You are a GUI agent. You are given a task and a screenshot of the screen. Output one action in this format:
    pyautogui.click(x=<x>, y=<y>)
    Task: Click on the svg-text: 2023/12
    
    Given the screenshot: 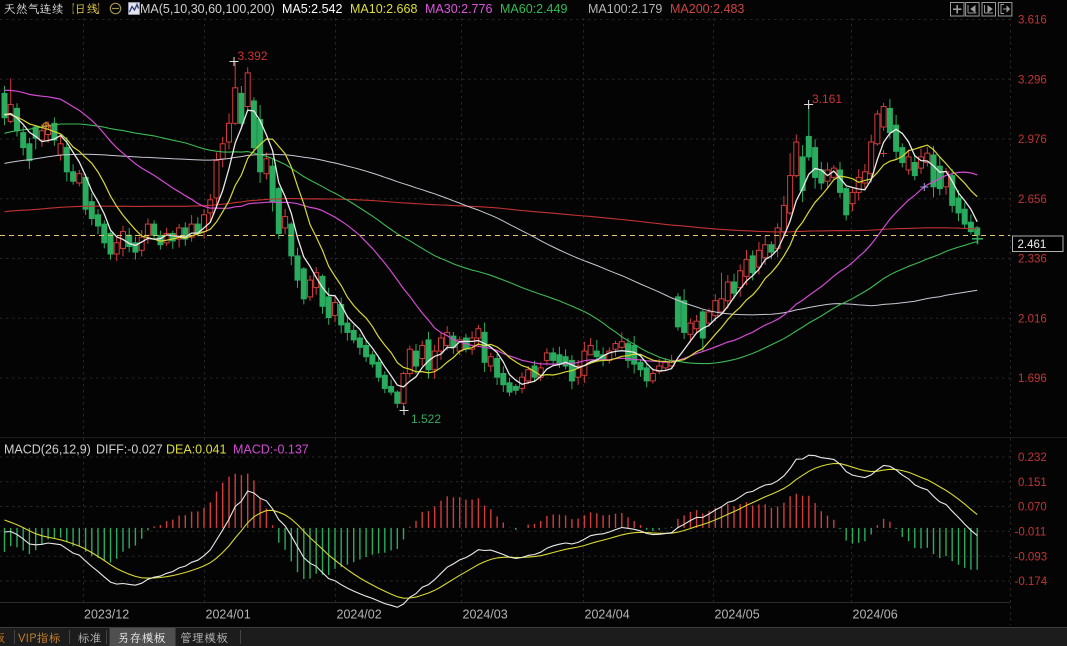 What is the action you would take?
    pyautogui.click(x=106, y=615)
    